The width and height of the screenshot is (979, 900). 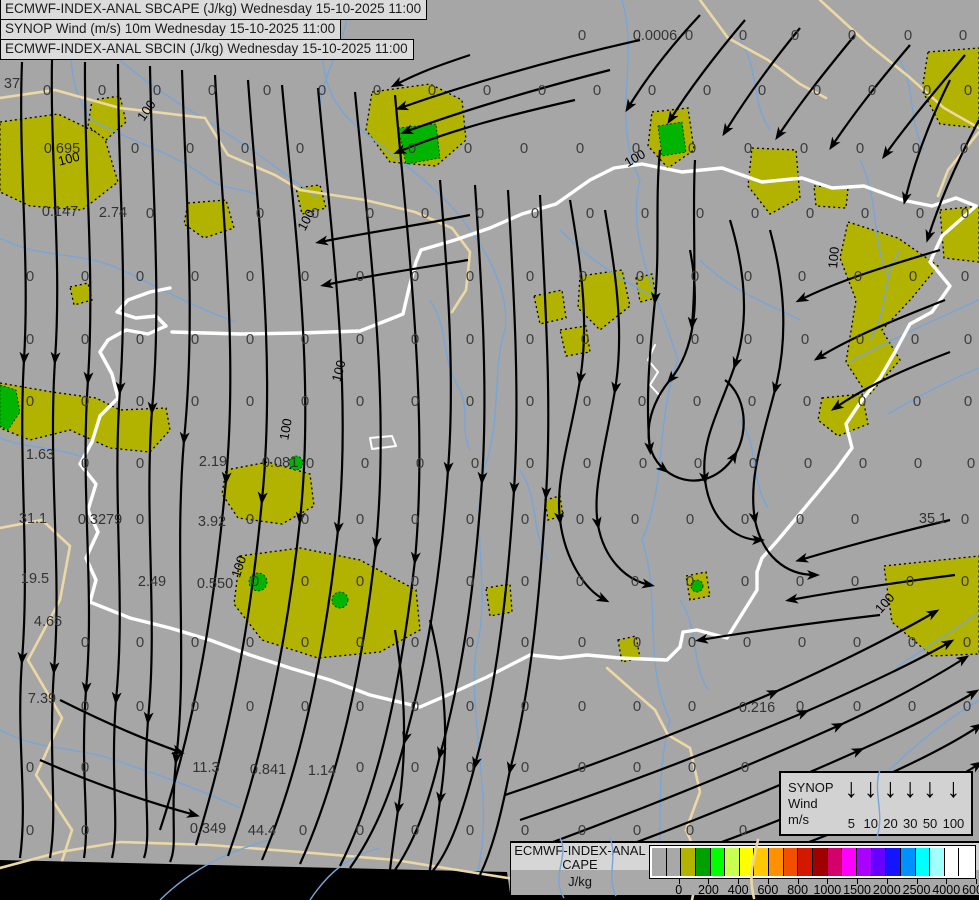 I want to click on wind-speed-label: 30, so click(x=910, y=823).